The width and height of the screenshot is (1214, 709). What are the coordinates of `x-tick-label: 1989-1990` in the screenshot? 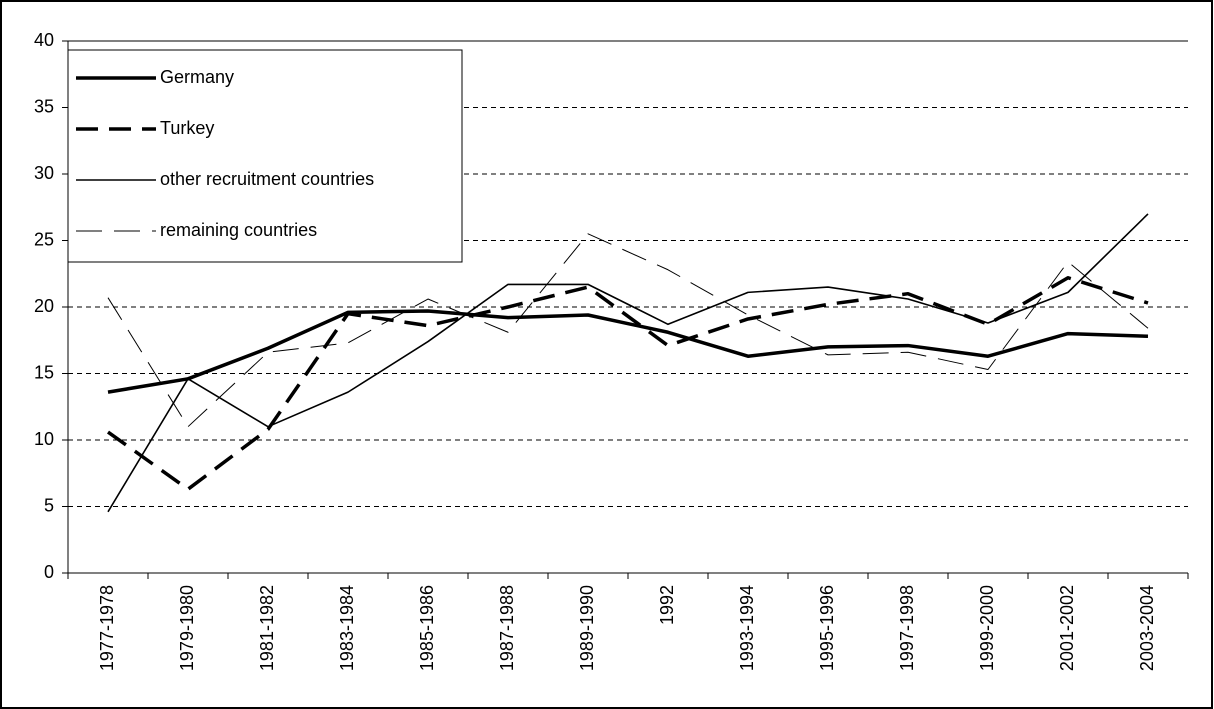 It's located at (587, 628).